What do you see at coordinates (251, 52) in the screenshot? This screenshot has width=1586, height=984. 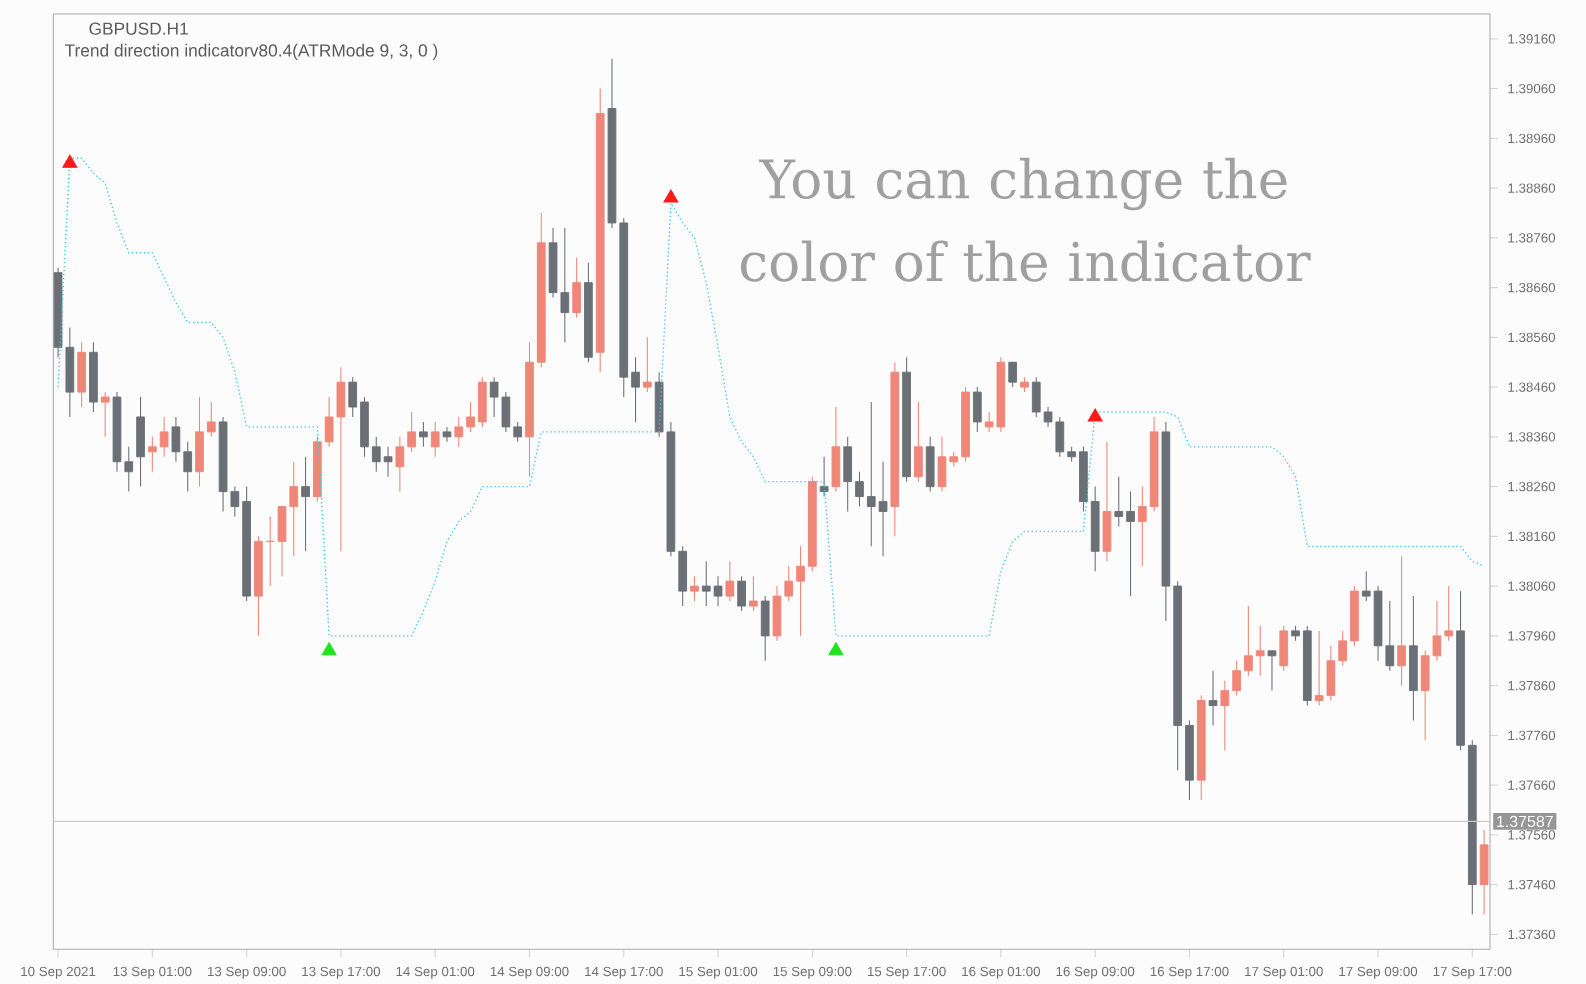 I see `text: Trend direction indicatorv80.4(ATRMode 9, 3, 0 )` at bounding box center [251, 52].